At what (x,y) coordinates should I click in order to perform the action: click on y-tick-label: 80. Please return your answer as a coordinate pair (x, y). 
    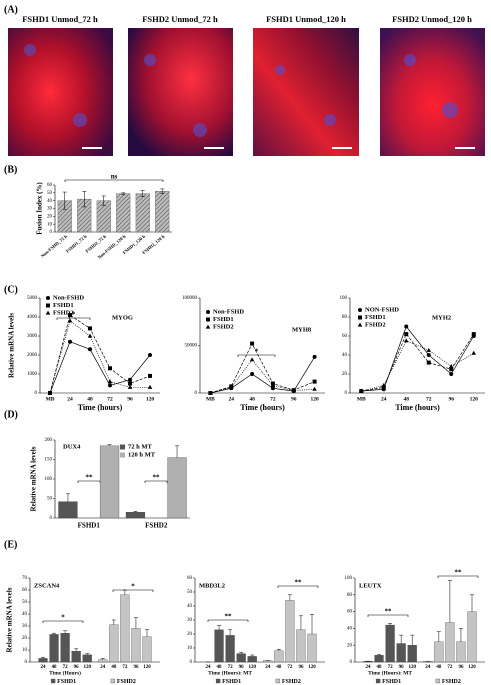
    Looking at the image, I should click on (350, 595).